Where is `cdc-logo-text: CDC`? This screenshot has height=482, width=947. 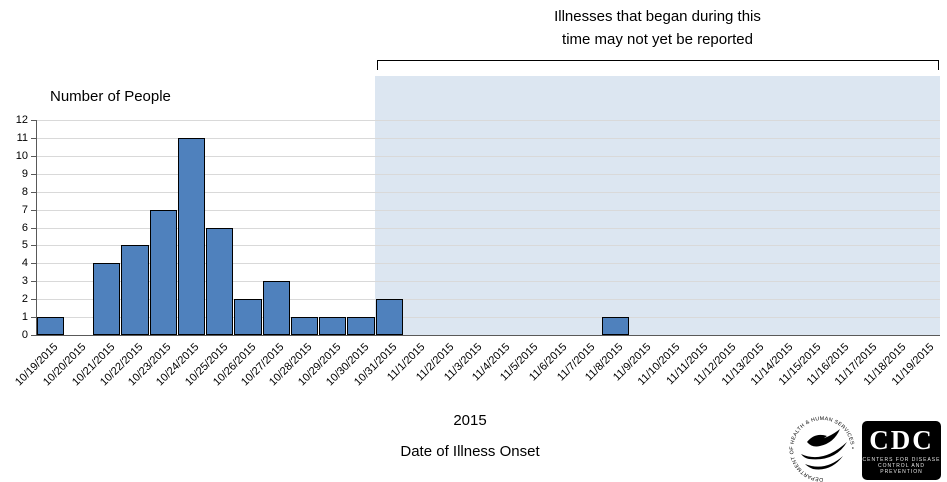 cdc-logo-text: CDC is located at coordinates (901, 440).